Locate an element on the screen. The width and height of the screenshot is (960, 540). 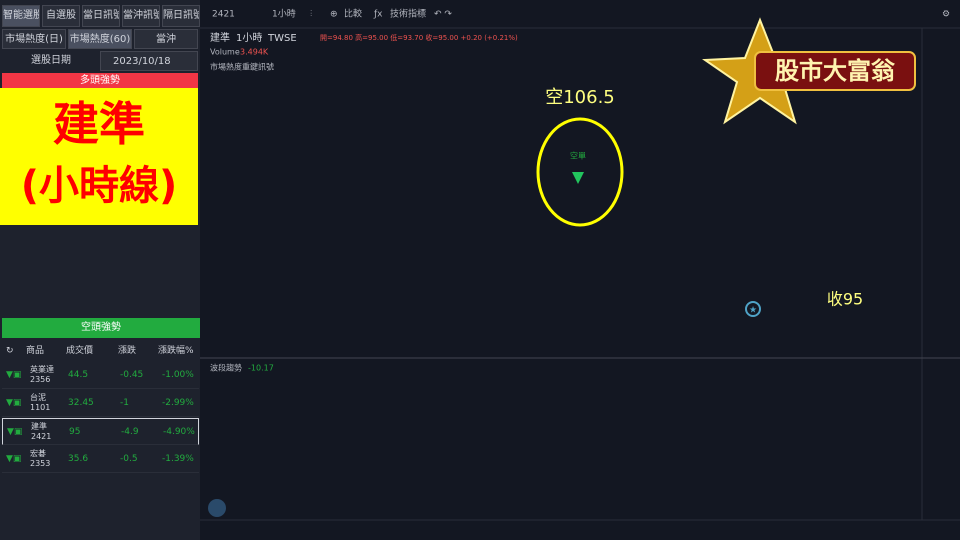
signal-arrow is located at coordinates (578, 178).